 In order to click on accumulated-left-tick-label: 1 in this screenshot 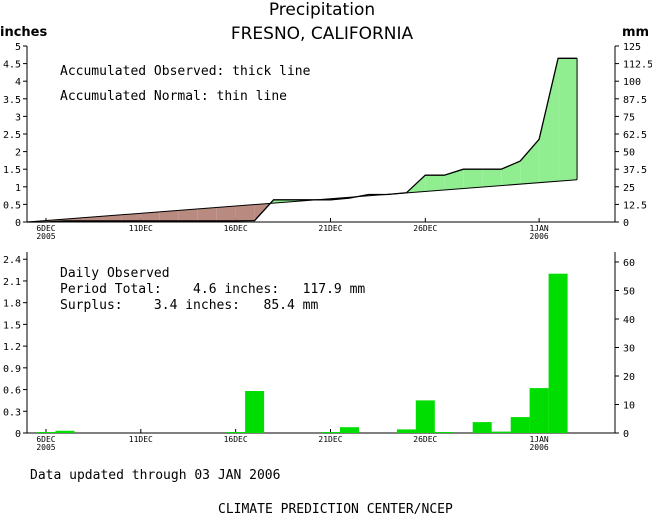, I will do `click(18, 188)`.